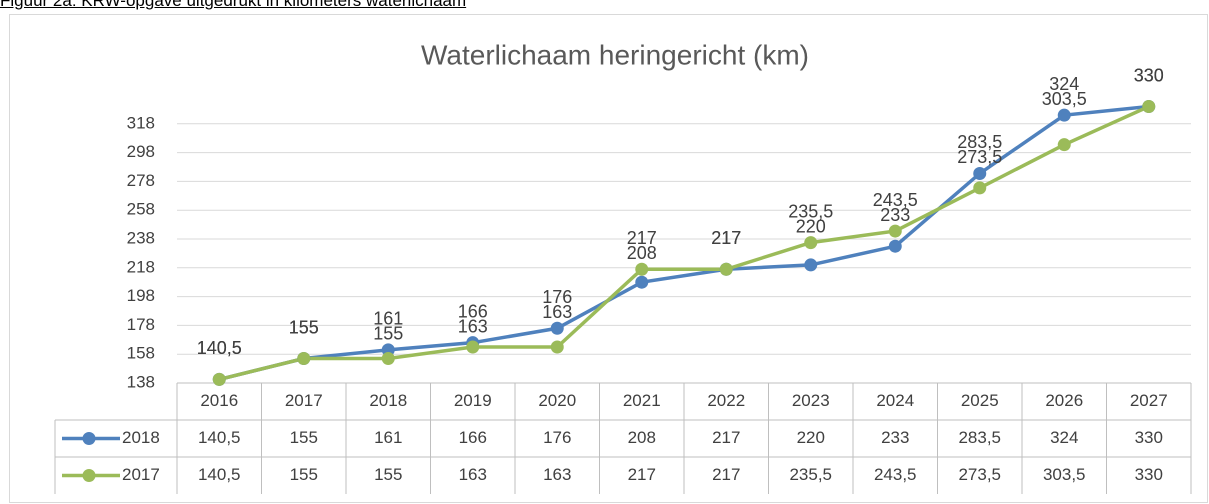 The height and width of the screenshot is (504, 1209). Describe the element at coordinates (473, 437) in the screenshot. I see `table-cell: 166` at that location.